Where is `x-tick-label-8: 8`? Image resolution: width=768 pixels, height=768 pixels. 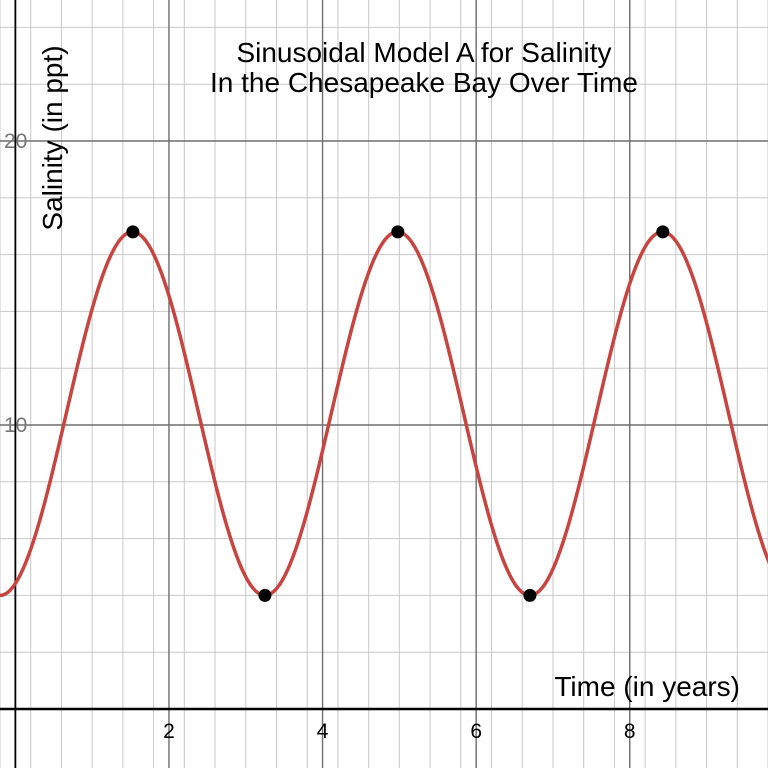 x-tick-label-8: 8 is located at coordinates (630, 731).